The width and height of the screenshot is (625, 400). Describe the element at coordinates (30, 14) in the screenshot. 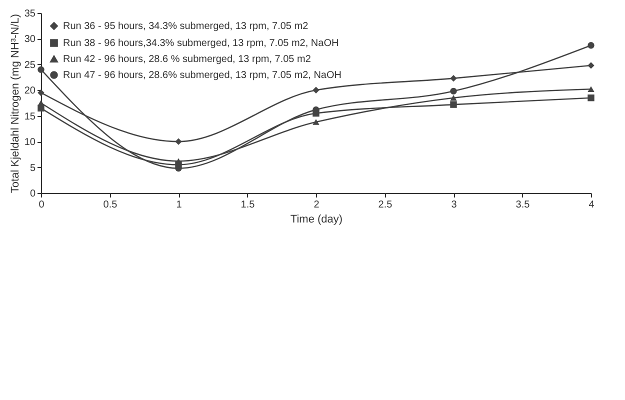

I see `y-tick-label: 35` at that location.